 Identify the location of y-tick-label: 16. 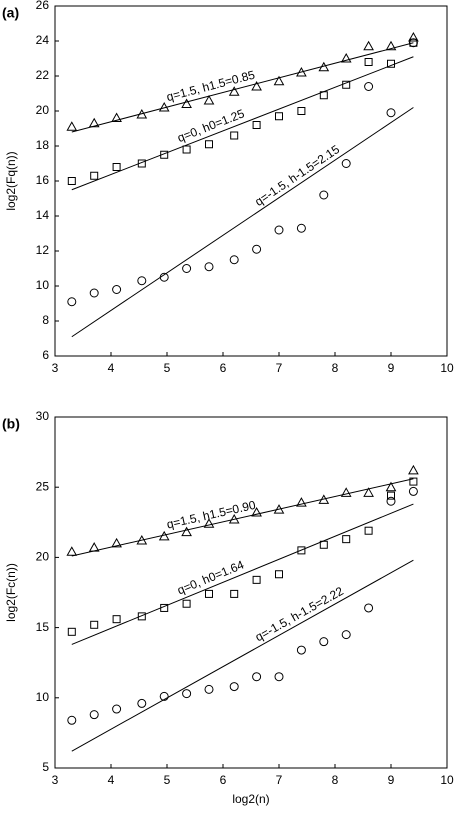
(43, 180).